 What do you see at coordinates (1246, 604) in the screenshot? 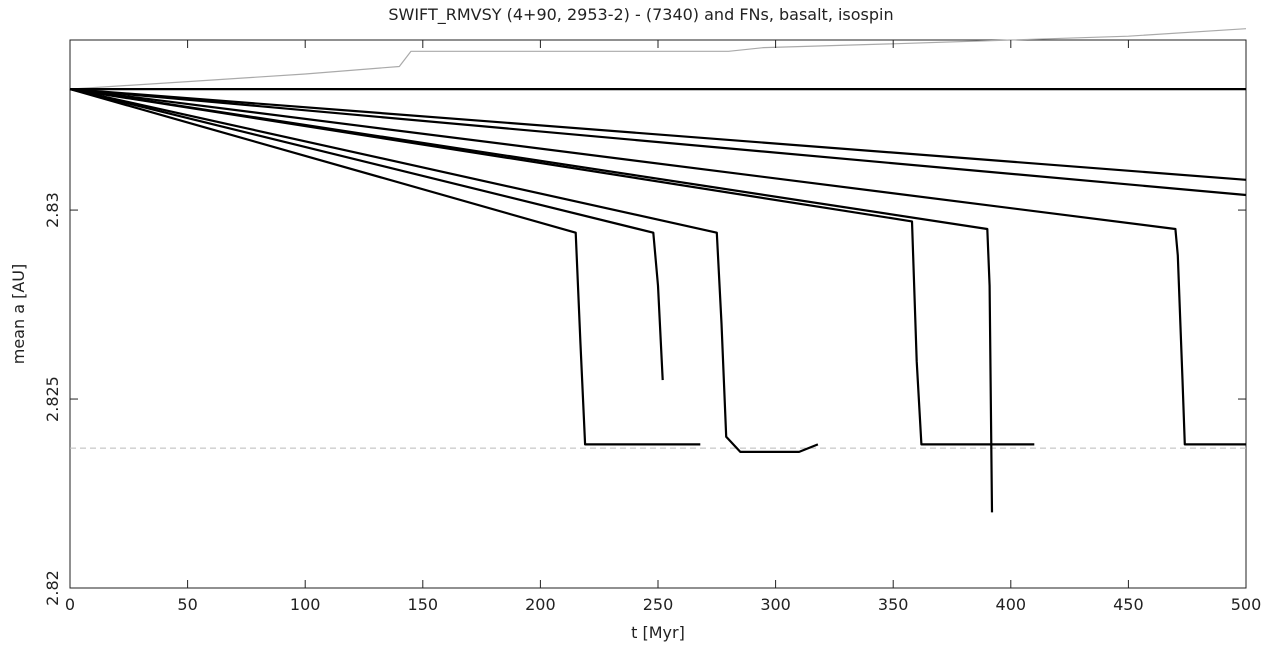
I see `x-tick-label: 500` at bounding box center [1246, 604].